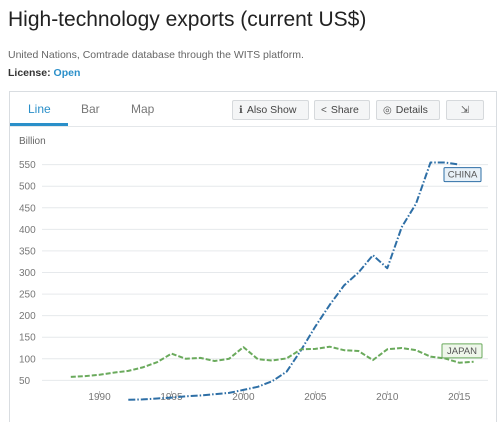 Image resolution: width=500 pixels, height=422 pixels. Describe the element at coordinates (29, 73) in the screenshot. I see `license-label: License:` at that location.